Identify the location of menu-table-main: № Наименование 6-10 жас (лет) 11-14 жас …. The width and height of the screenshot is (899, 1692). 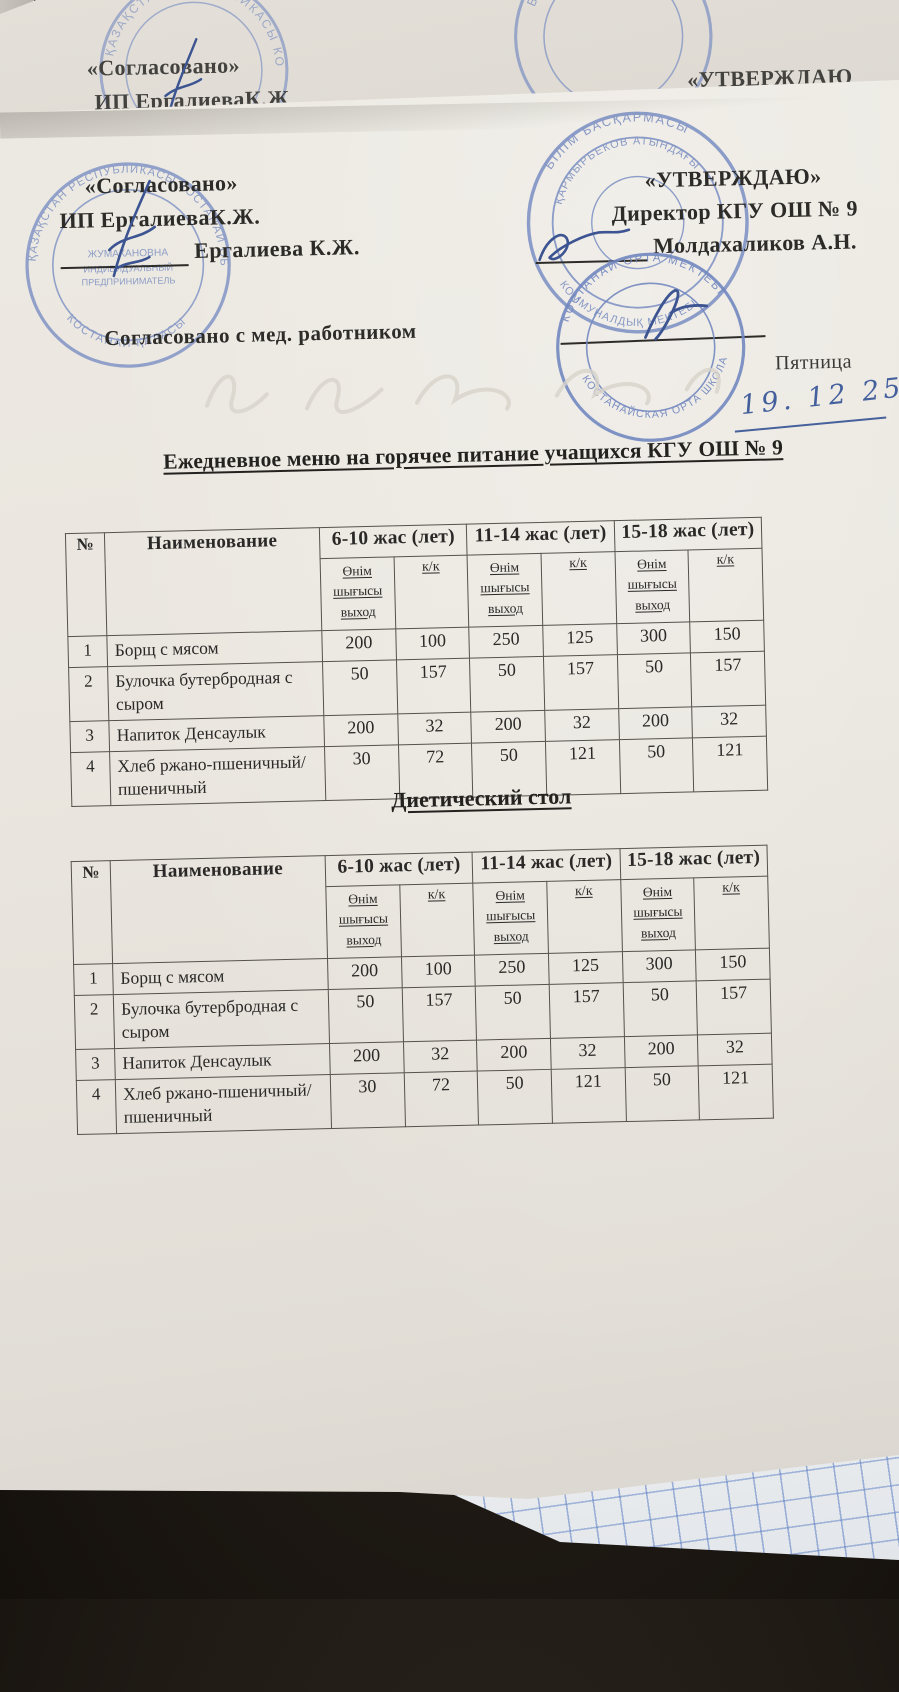
(416, 662).